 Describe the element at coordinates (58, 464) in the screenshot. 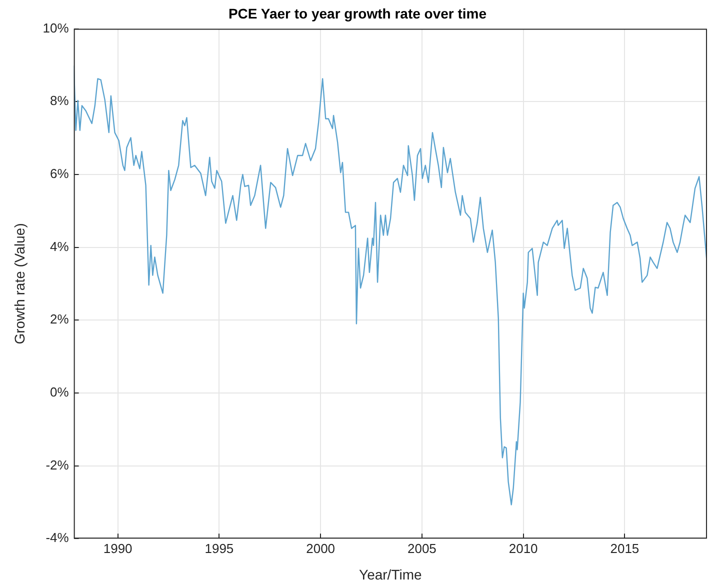

I see `y-tick-label: -2%` at that location.